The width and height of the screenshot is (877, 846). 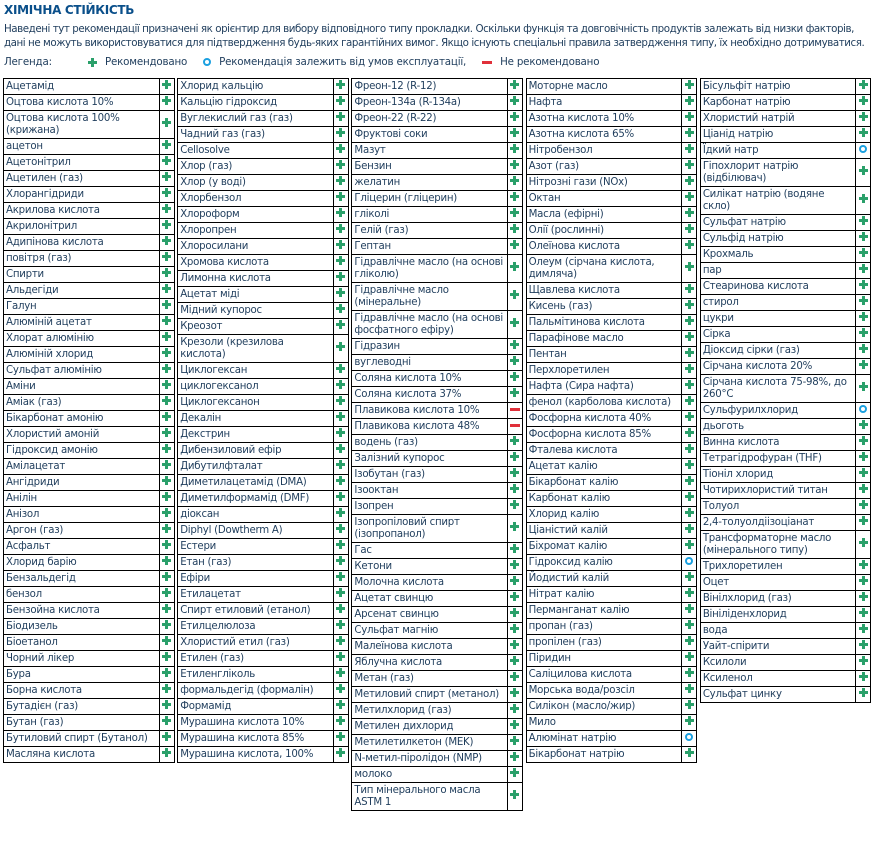 I want to click on table-row: Спирти, so click(x=89, y=274).